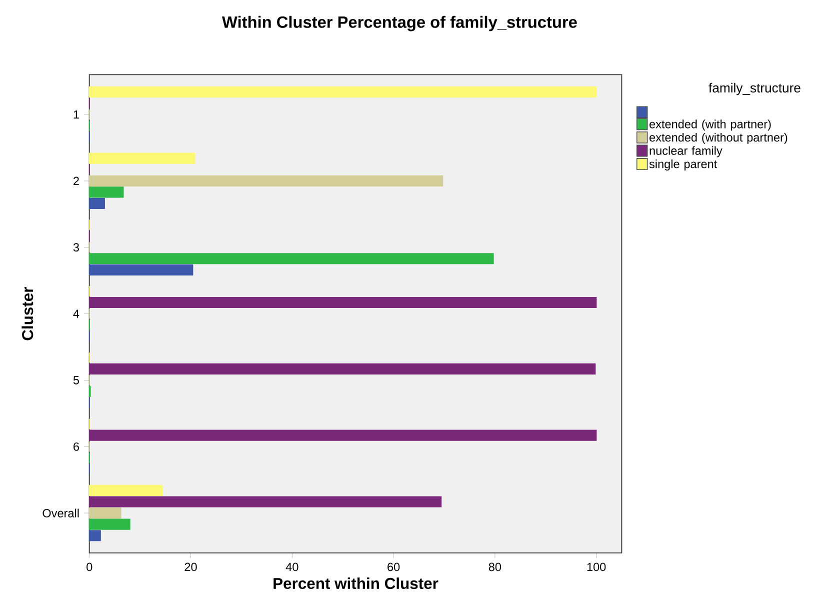 The height and width of the screenshot is (613, 814). Describe the element at coordinates (76, 247) in the screenshot. I see `y-tick-label: 3` at that location.